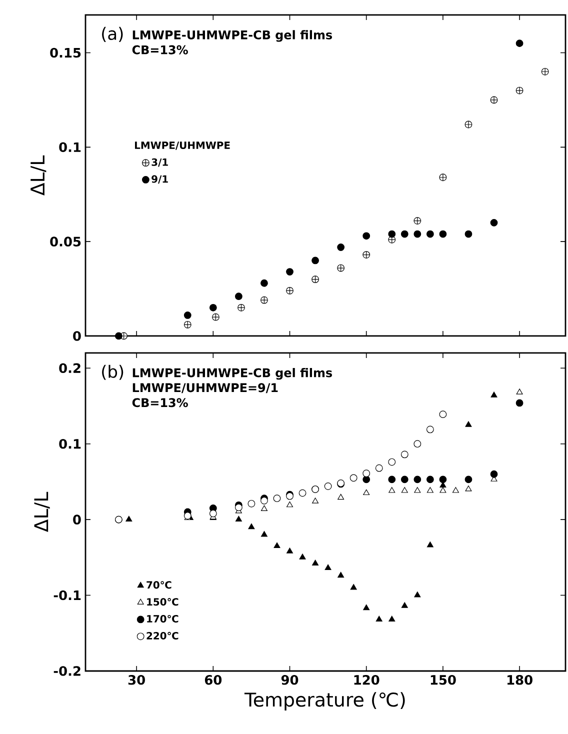  I want to click on y-tick-label: 0.2, so click(69, 368).